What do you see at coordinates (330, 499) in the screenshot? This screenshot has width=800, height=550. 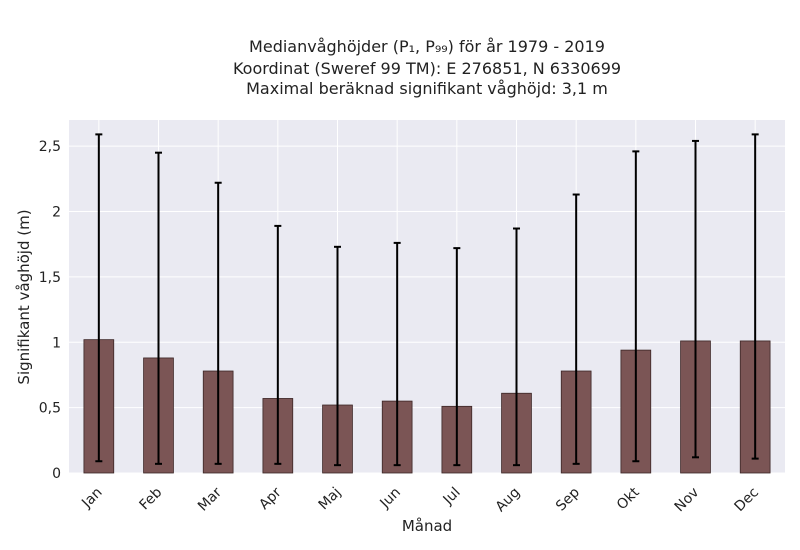 I see `x-tick-label: Maj` at bounding box center [330, 499].